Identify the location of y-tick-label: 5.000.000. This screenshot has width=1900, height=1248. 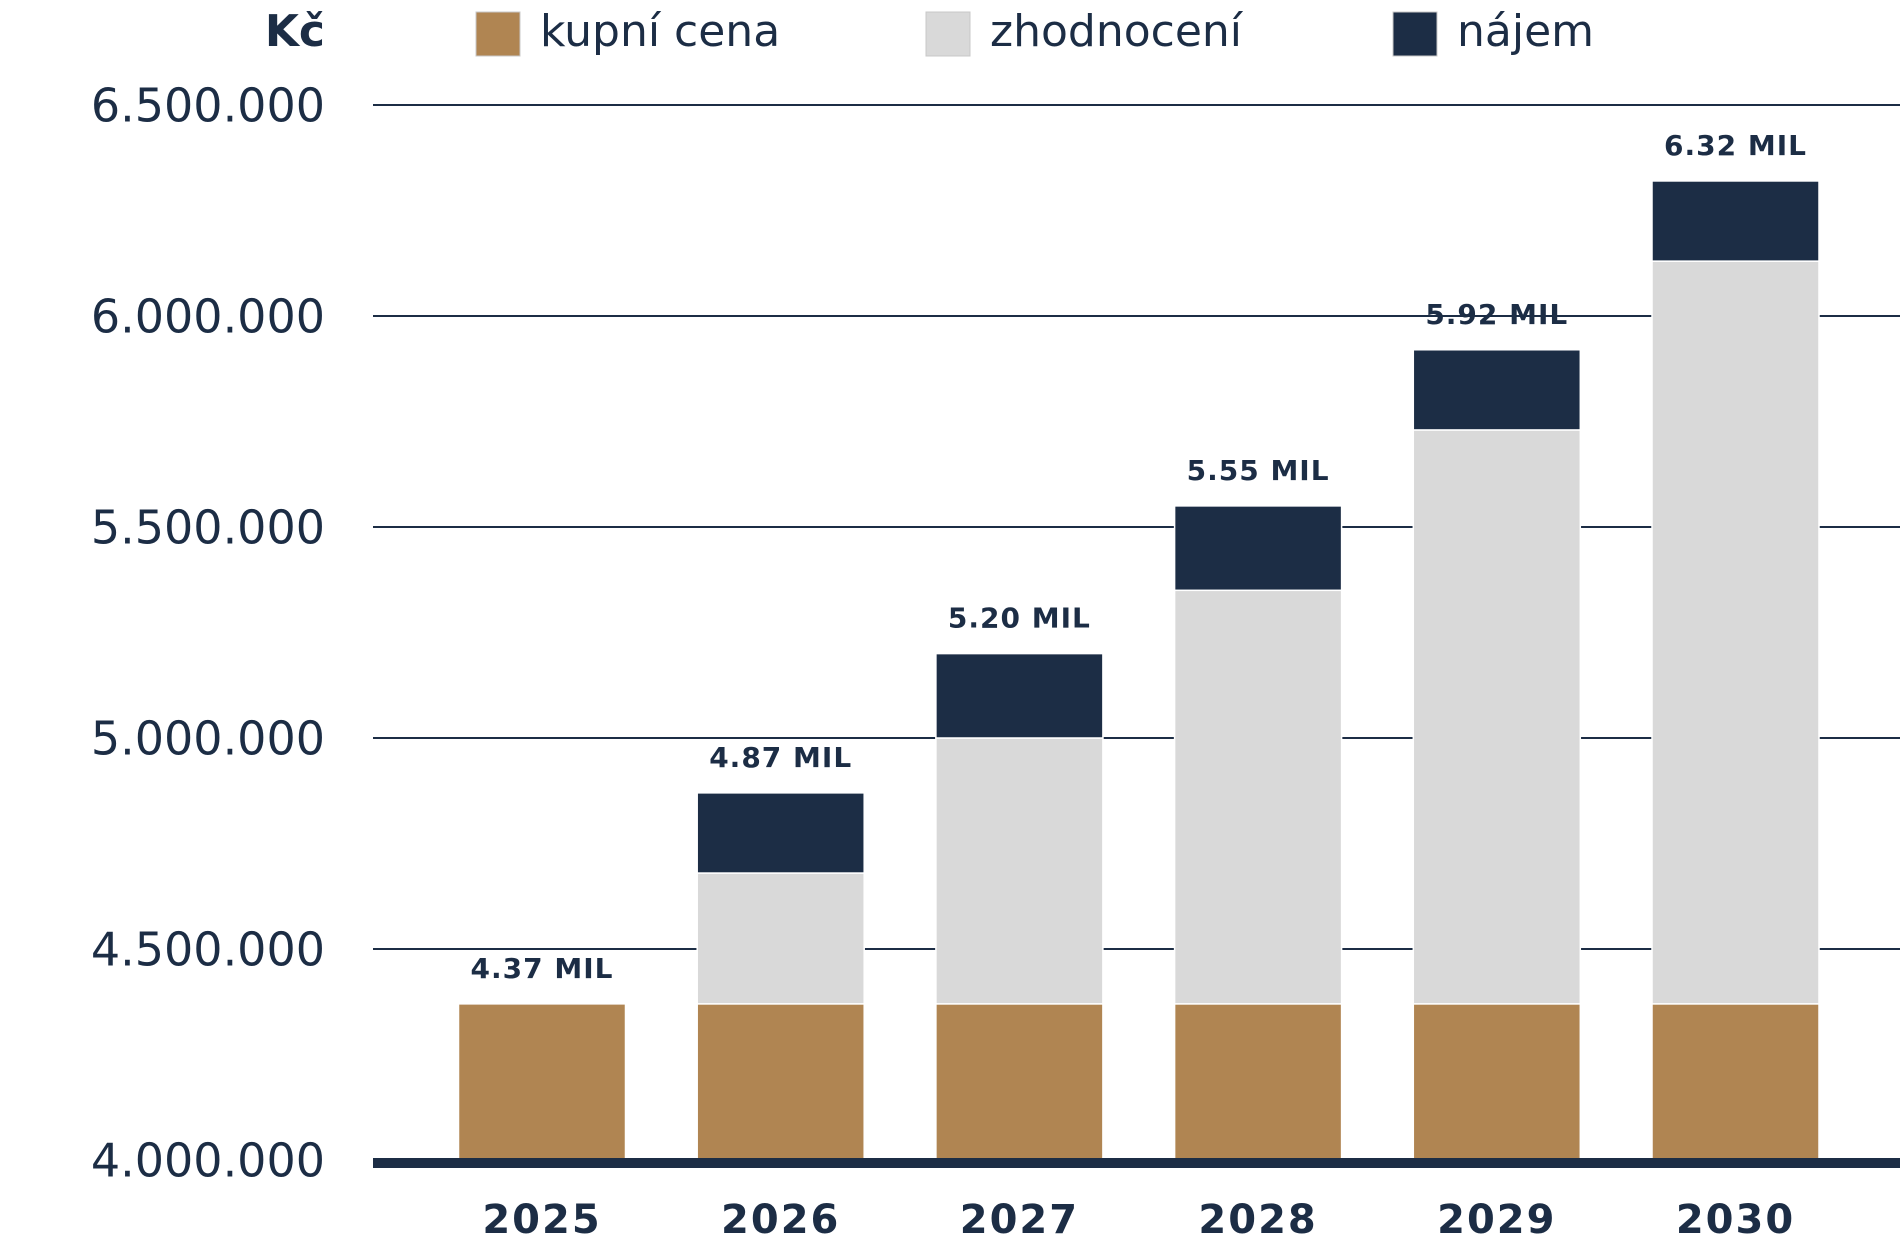
(208, 739).